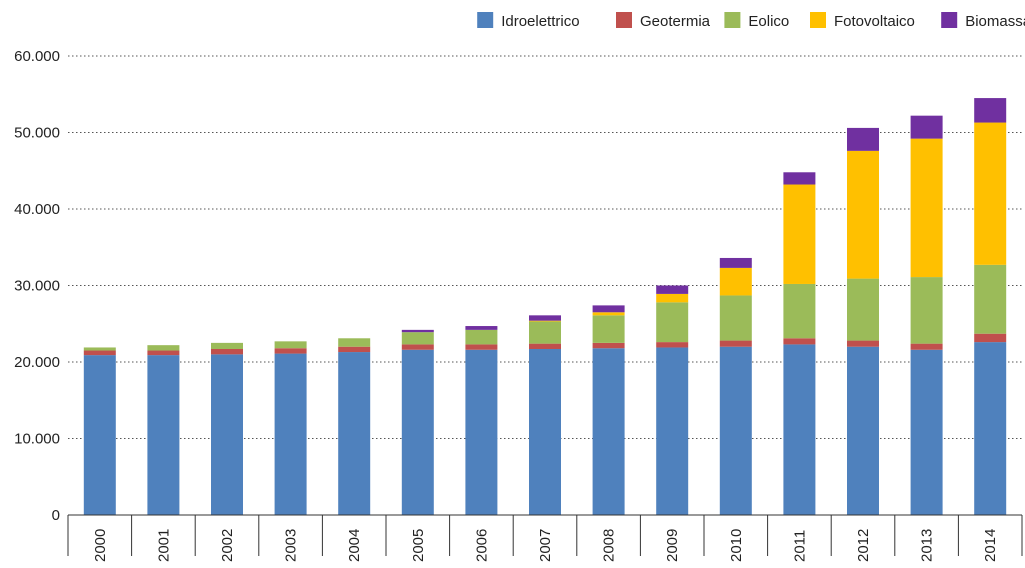 Image resolution: width=1025 pixels, height=568 pixels. Describe the element at coordinates (56, 515) in the screenshot. I see `y-tick-label: 0` at that location.